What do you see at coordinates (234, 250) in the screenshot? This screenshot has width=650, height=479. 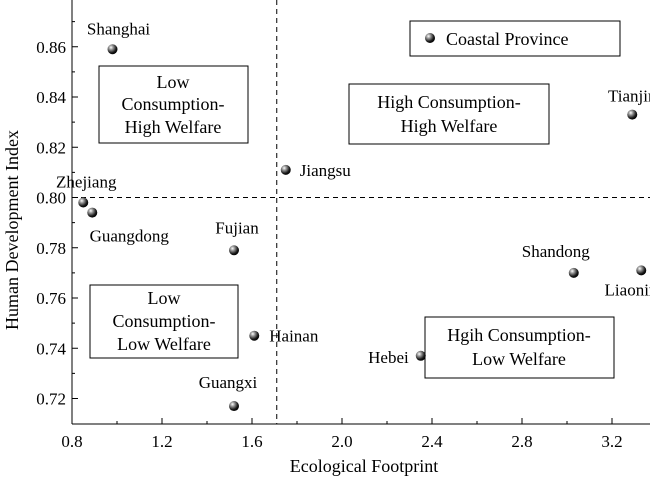 I see `point-fujian` at bounding box center [234, 250].